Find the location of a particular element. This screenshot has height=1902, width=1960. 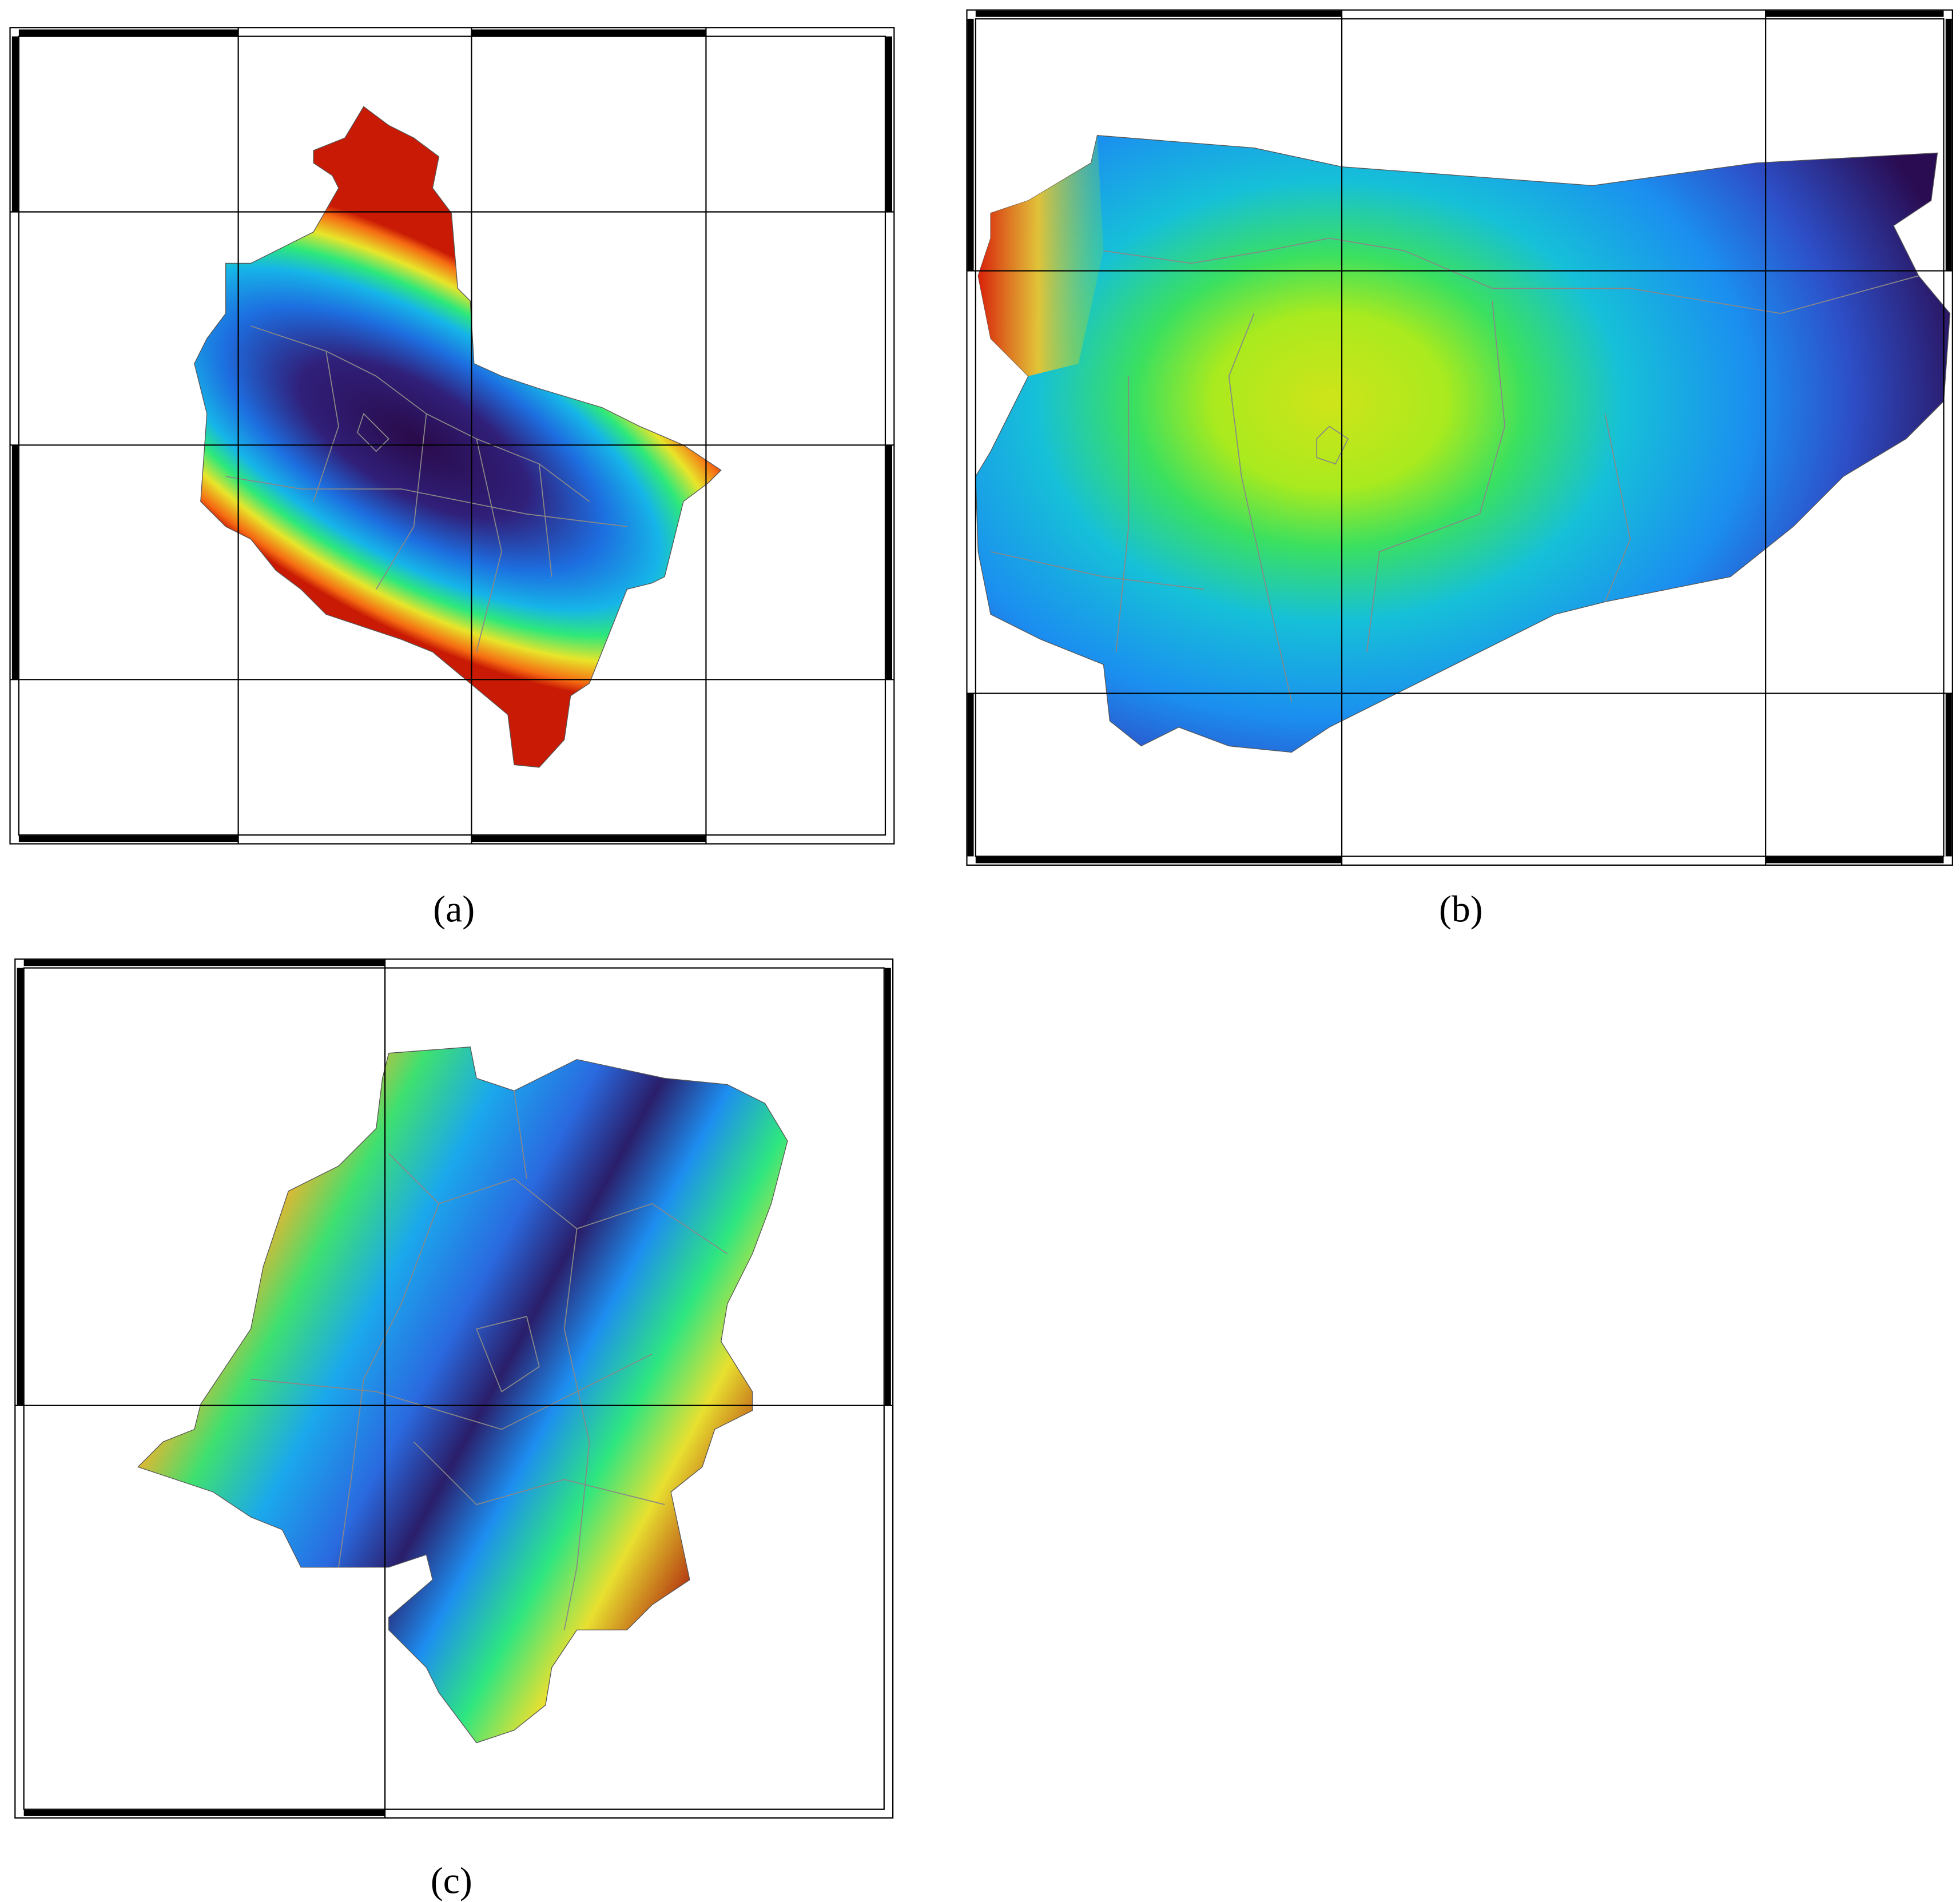

panel-label: (a) is located at coordinates (454, 909).